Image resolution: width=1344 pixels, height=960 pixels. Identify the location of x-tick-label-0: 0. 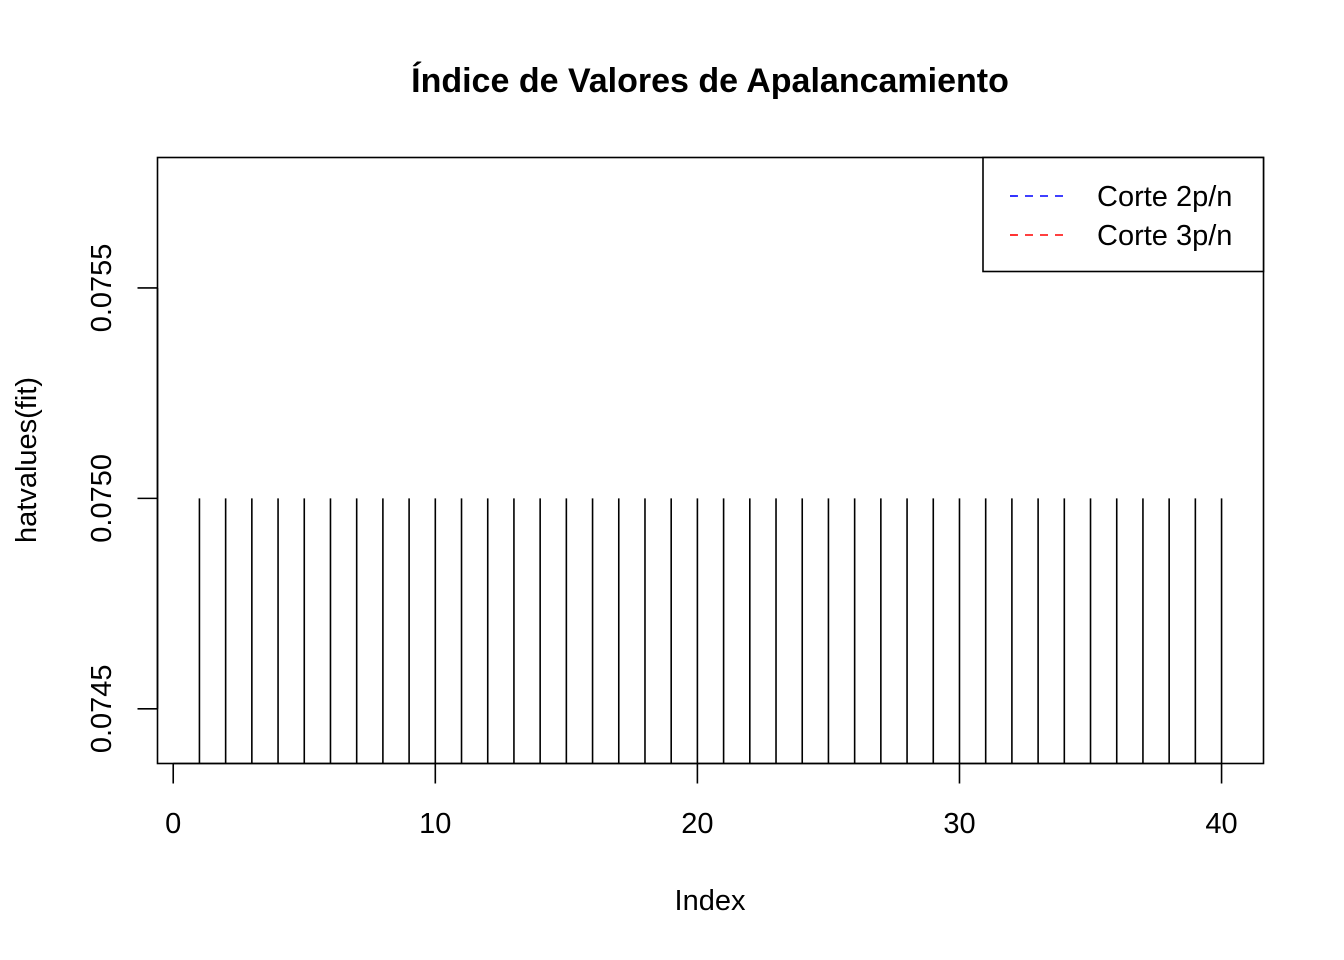
(173, 824).